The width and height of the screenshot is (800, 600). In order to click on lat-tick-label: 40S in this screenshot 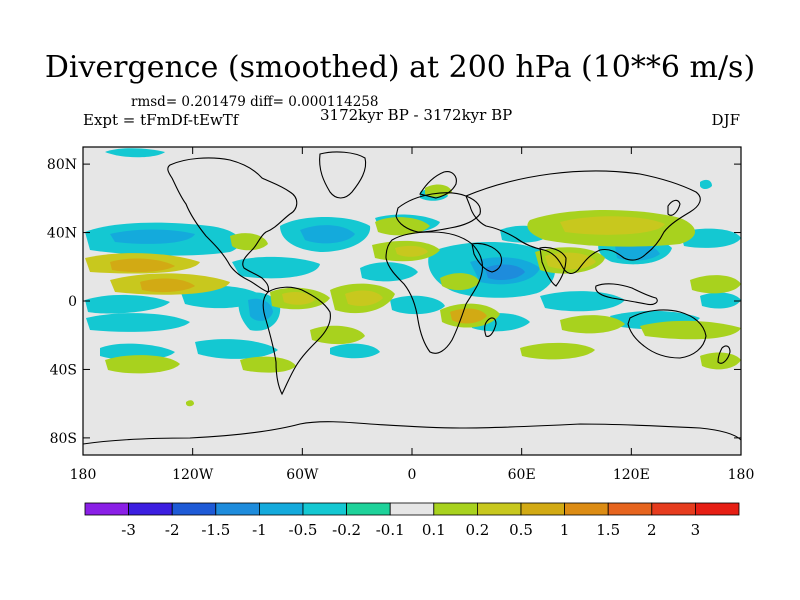, I will do `click(63, 370)`.